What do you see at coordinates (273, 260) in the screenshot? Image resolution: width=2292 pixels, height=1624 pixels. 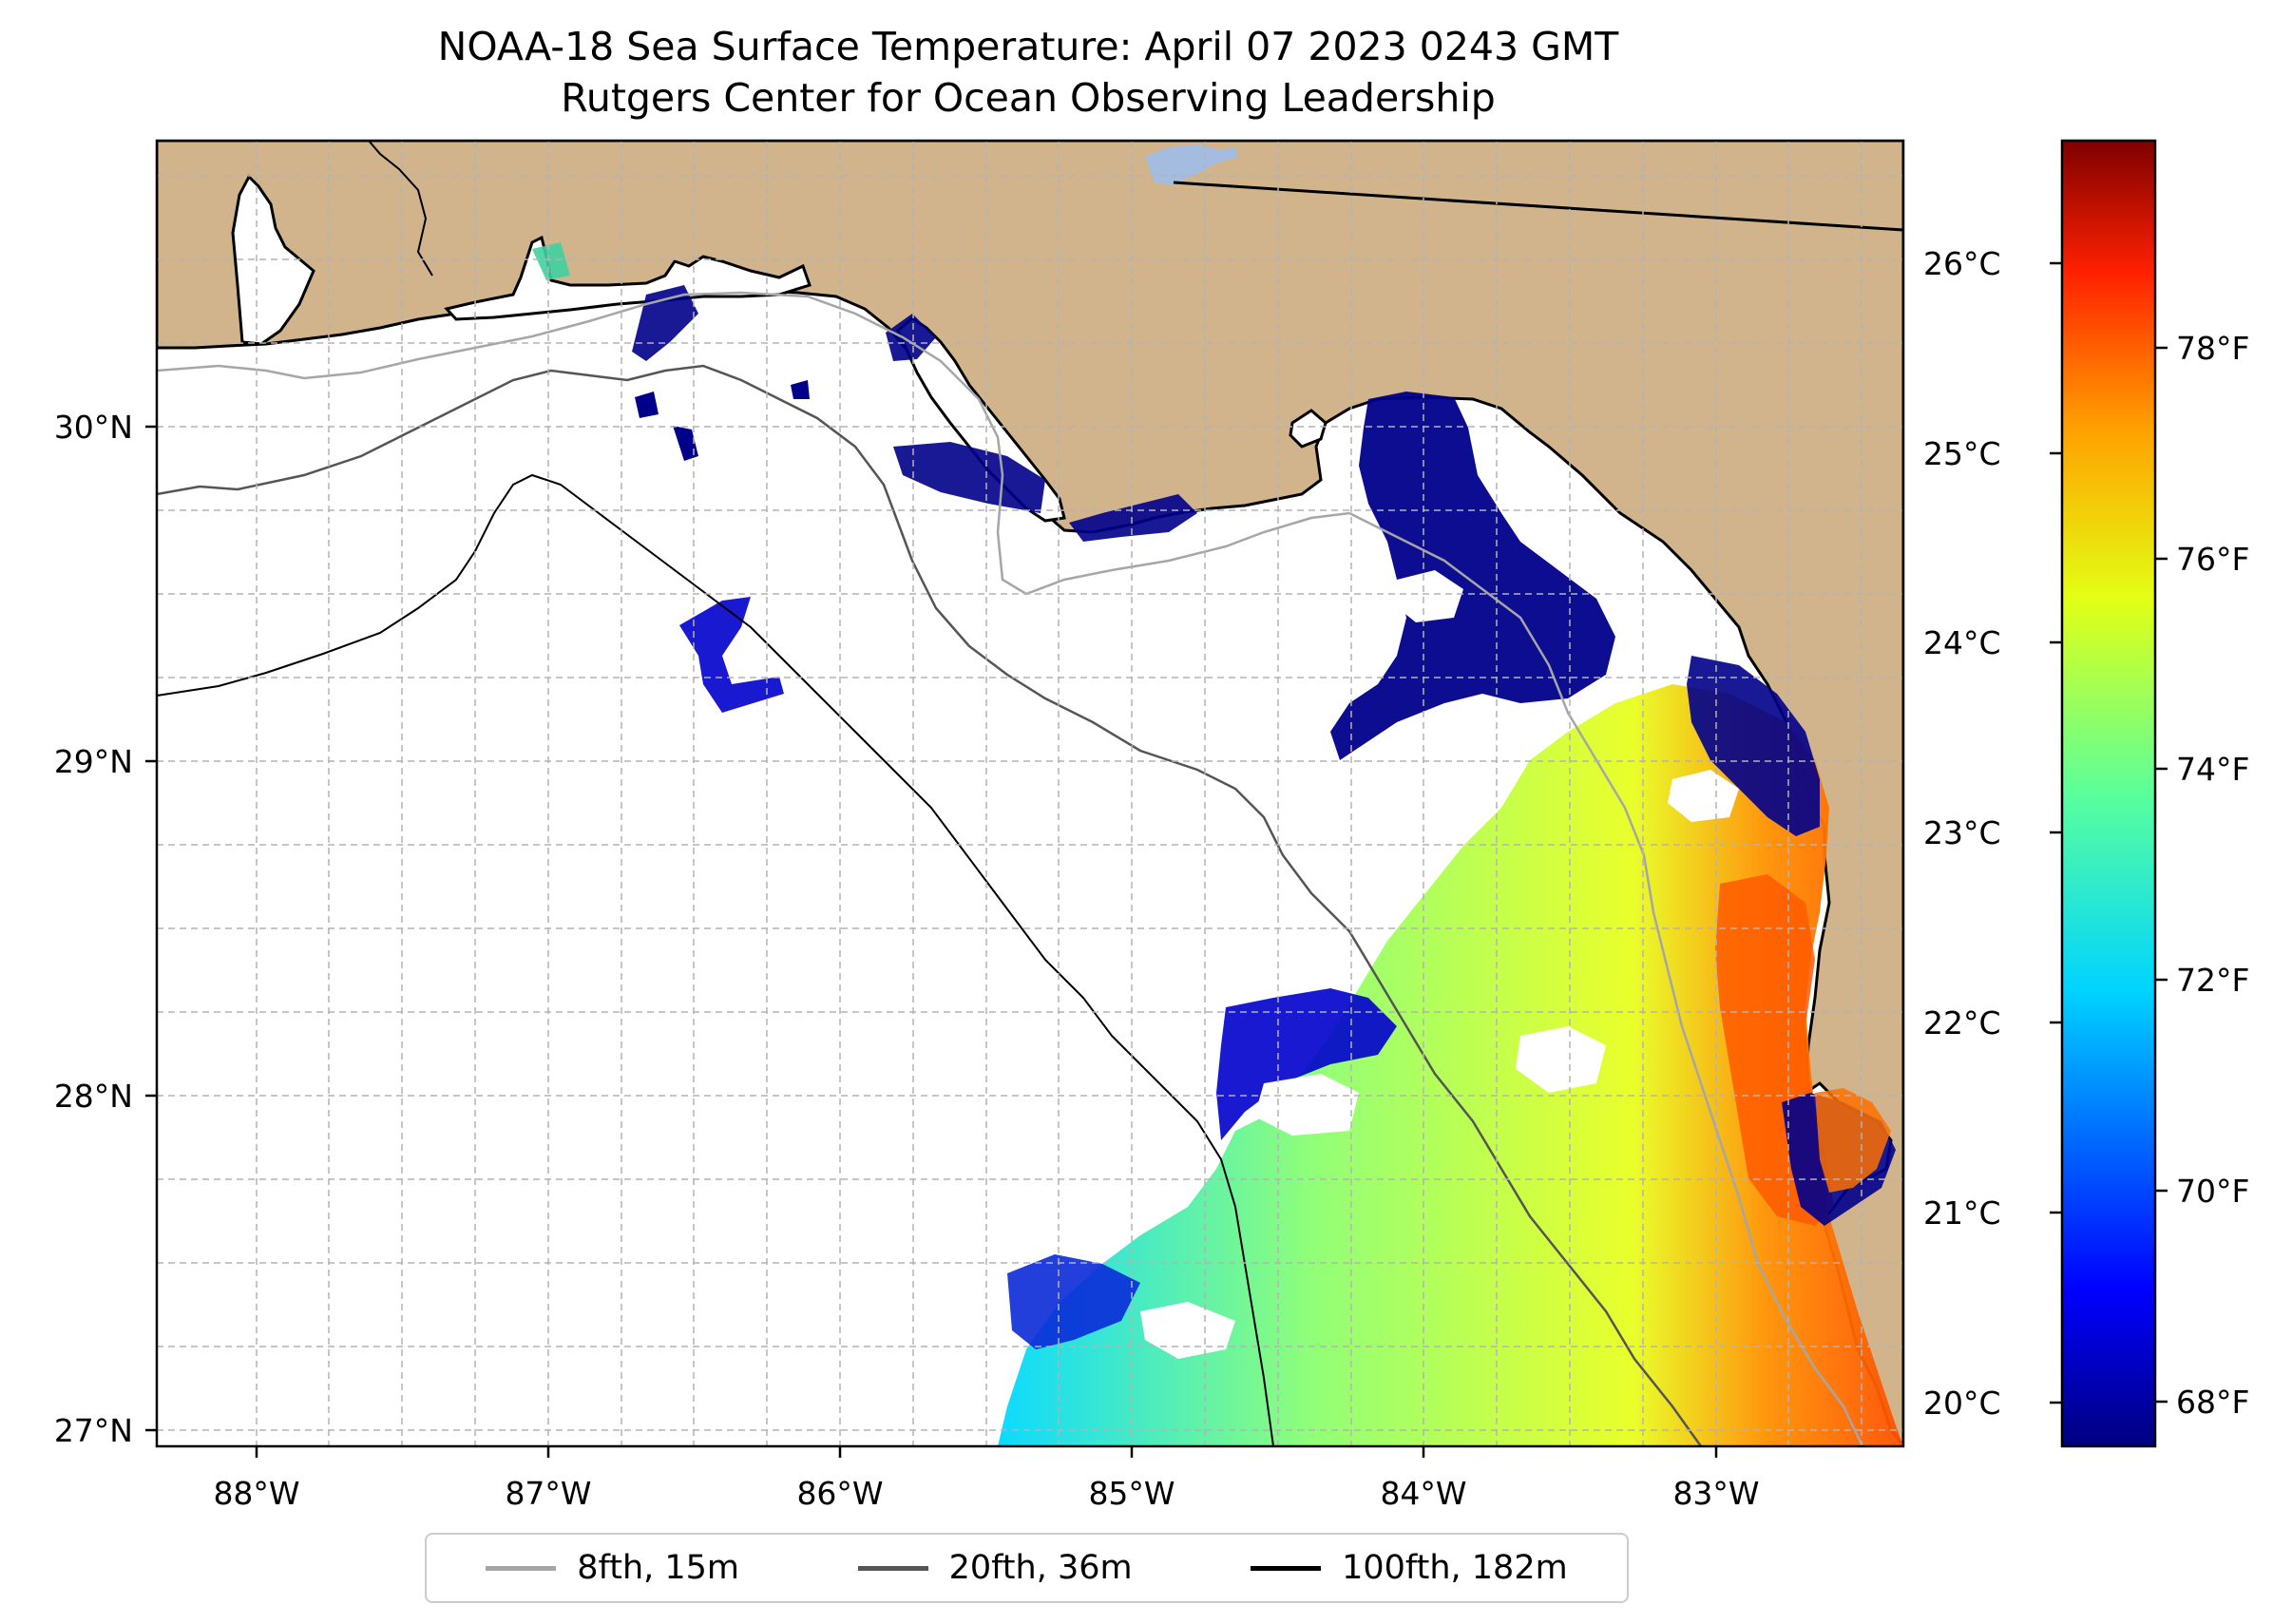 I see `mobile-bay` at bounding box center [273, 260].